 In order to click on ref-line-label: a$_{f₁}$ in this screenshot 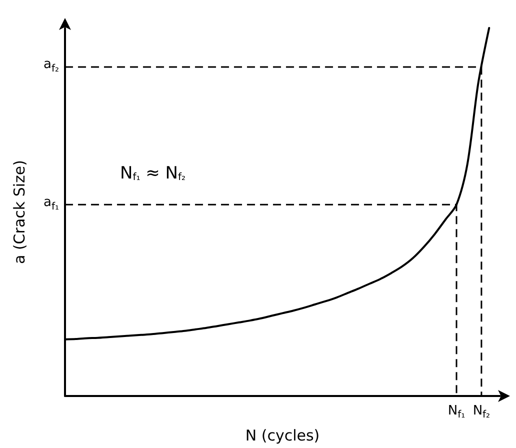, I will do `click(51, 204)`.